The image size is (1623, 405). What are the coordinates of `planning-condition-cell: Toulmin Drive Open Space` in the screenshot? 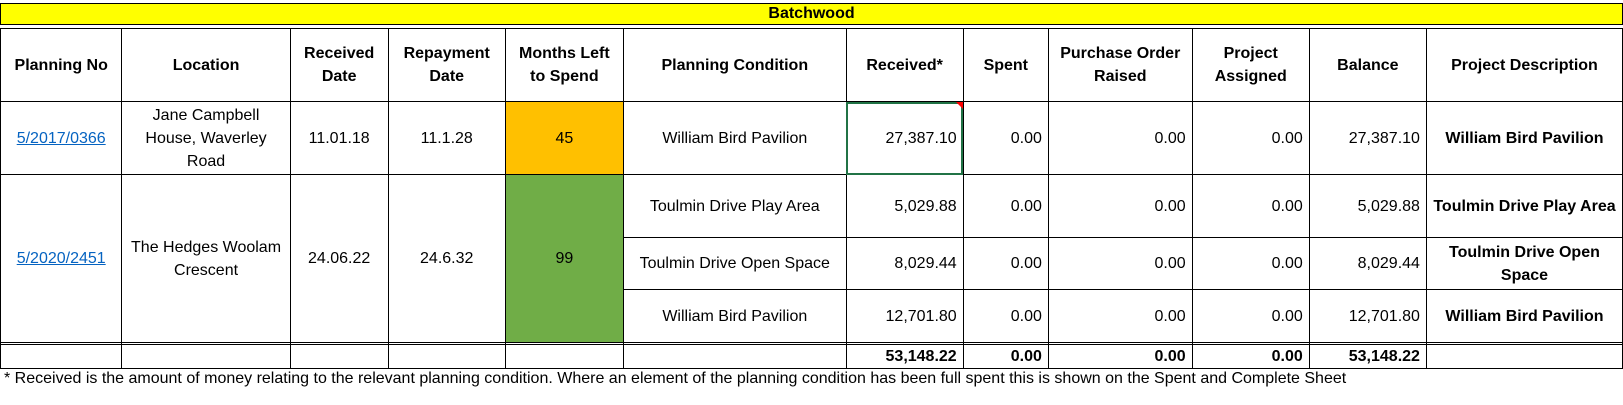 It's located at (734, 263).